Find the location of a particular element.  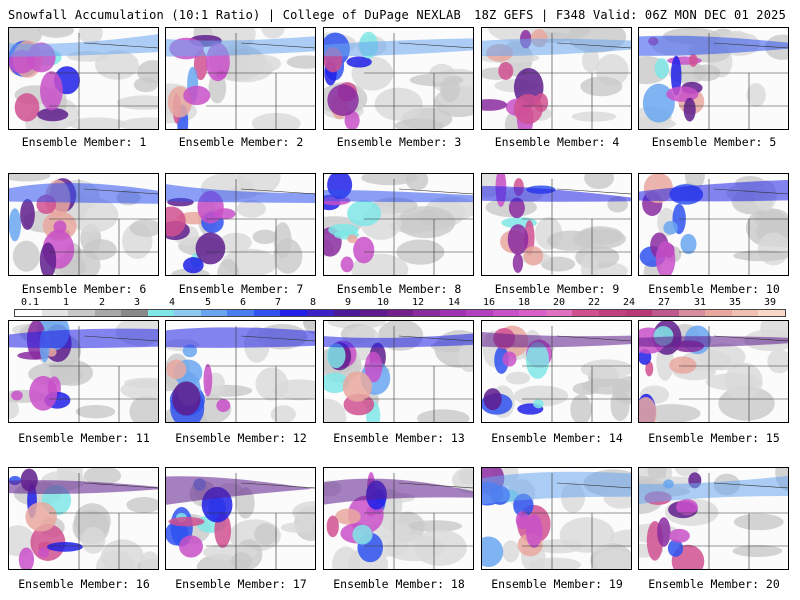

ensemble-member-label: Ensemble Member: 20 is located at coordinates (714, 584).